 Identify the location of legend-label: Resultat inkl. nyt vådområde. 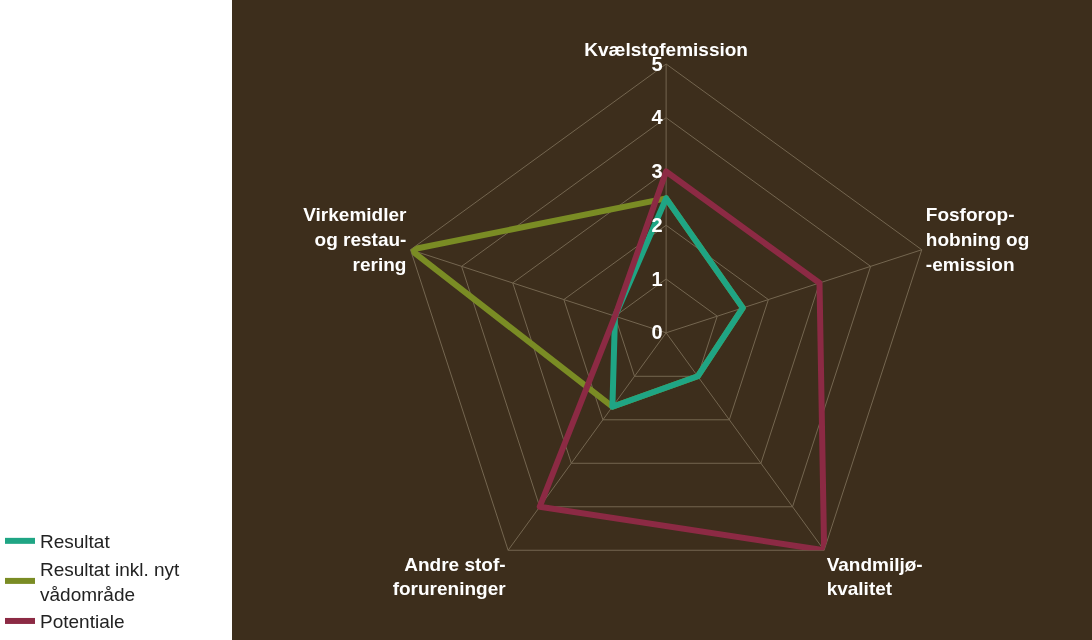
(110, 581).